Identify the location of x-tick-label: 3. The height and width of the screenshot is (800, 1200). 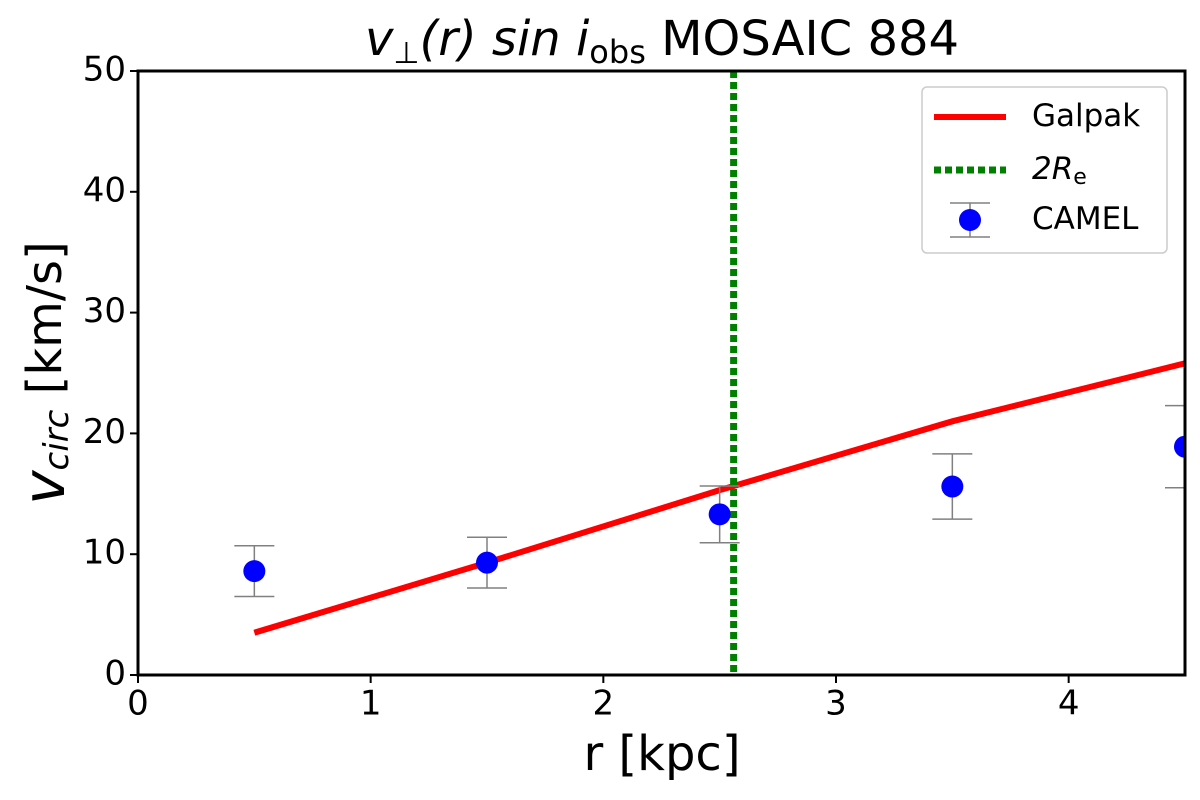
(836, 704).